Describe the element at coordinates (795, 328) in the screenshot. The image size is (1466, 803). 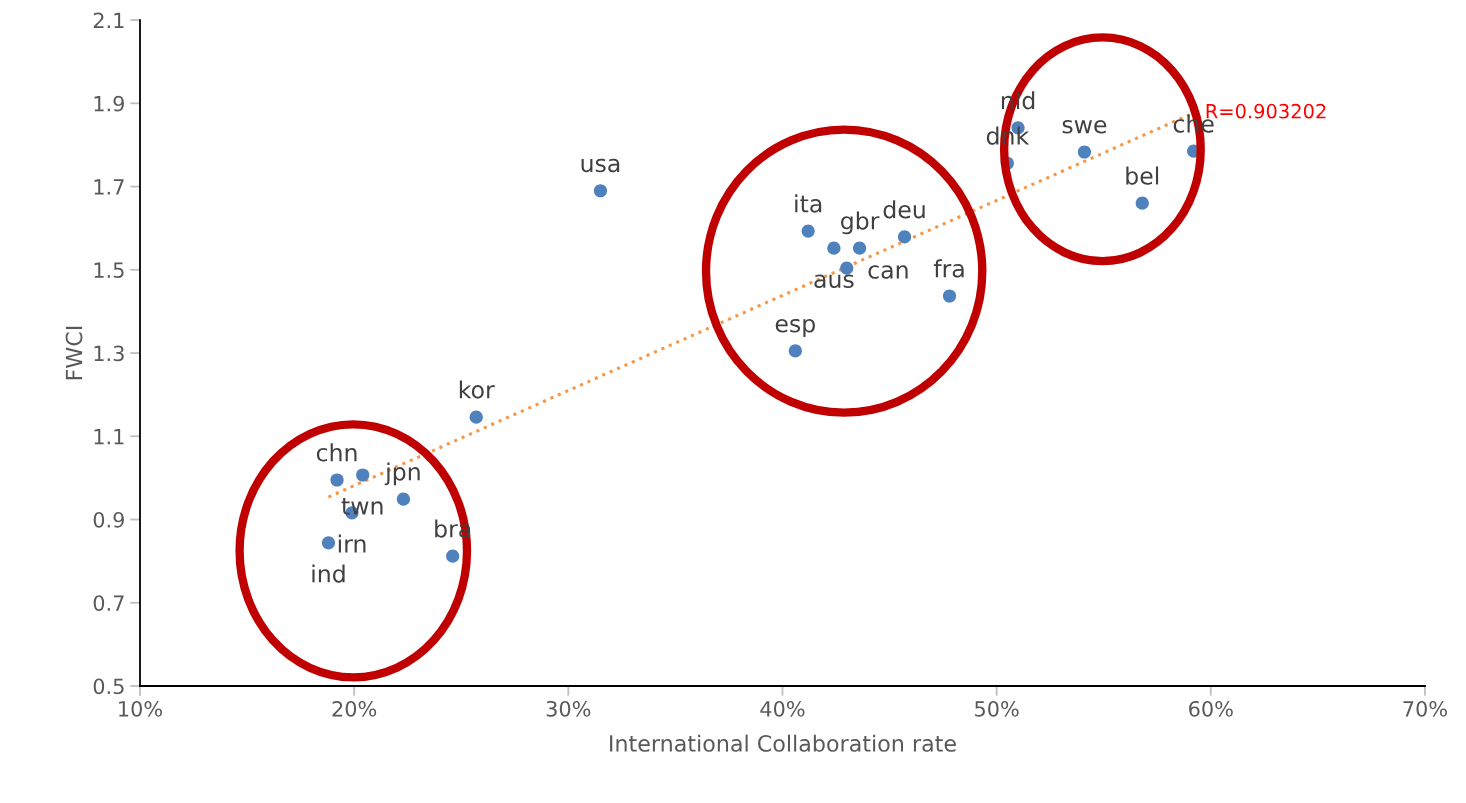
I see `data-label: esp` at that location.